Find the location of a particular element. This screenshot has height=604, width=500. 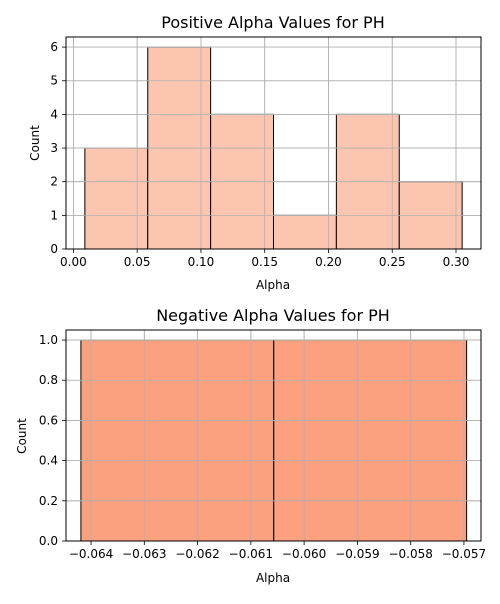

negative-chart-y-tick-label: 1.0 is located at coordinates (48, 340).